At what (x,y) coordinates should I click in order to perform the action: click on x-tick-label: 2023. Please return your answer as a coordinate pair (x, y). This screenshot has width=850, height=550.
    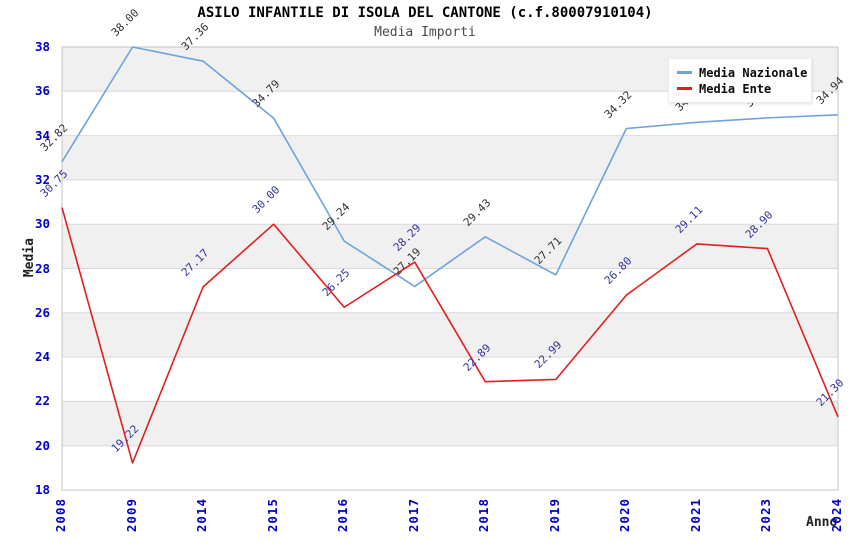
    Looking at the image, I should click on (766, 515).